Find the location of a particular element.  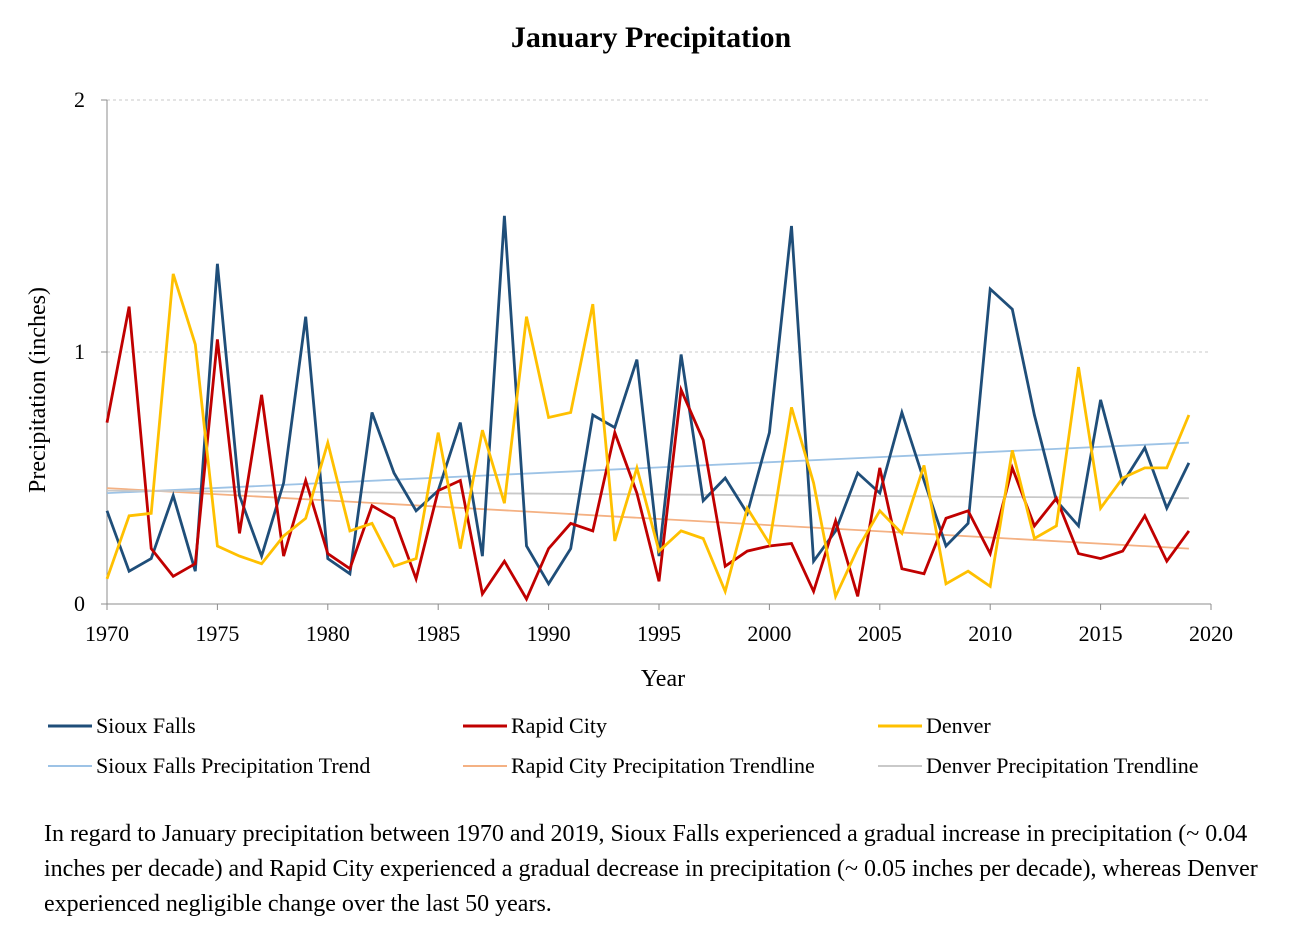

x-tick-label: 1995 is located at coordinates (659, 633).